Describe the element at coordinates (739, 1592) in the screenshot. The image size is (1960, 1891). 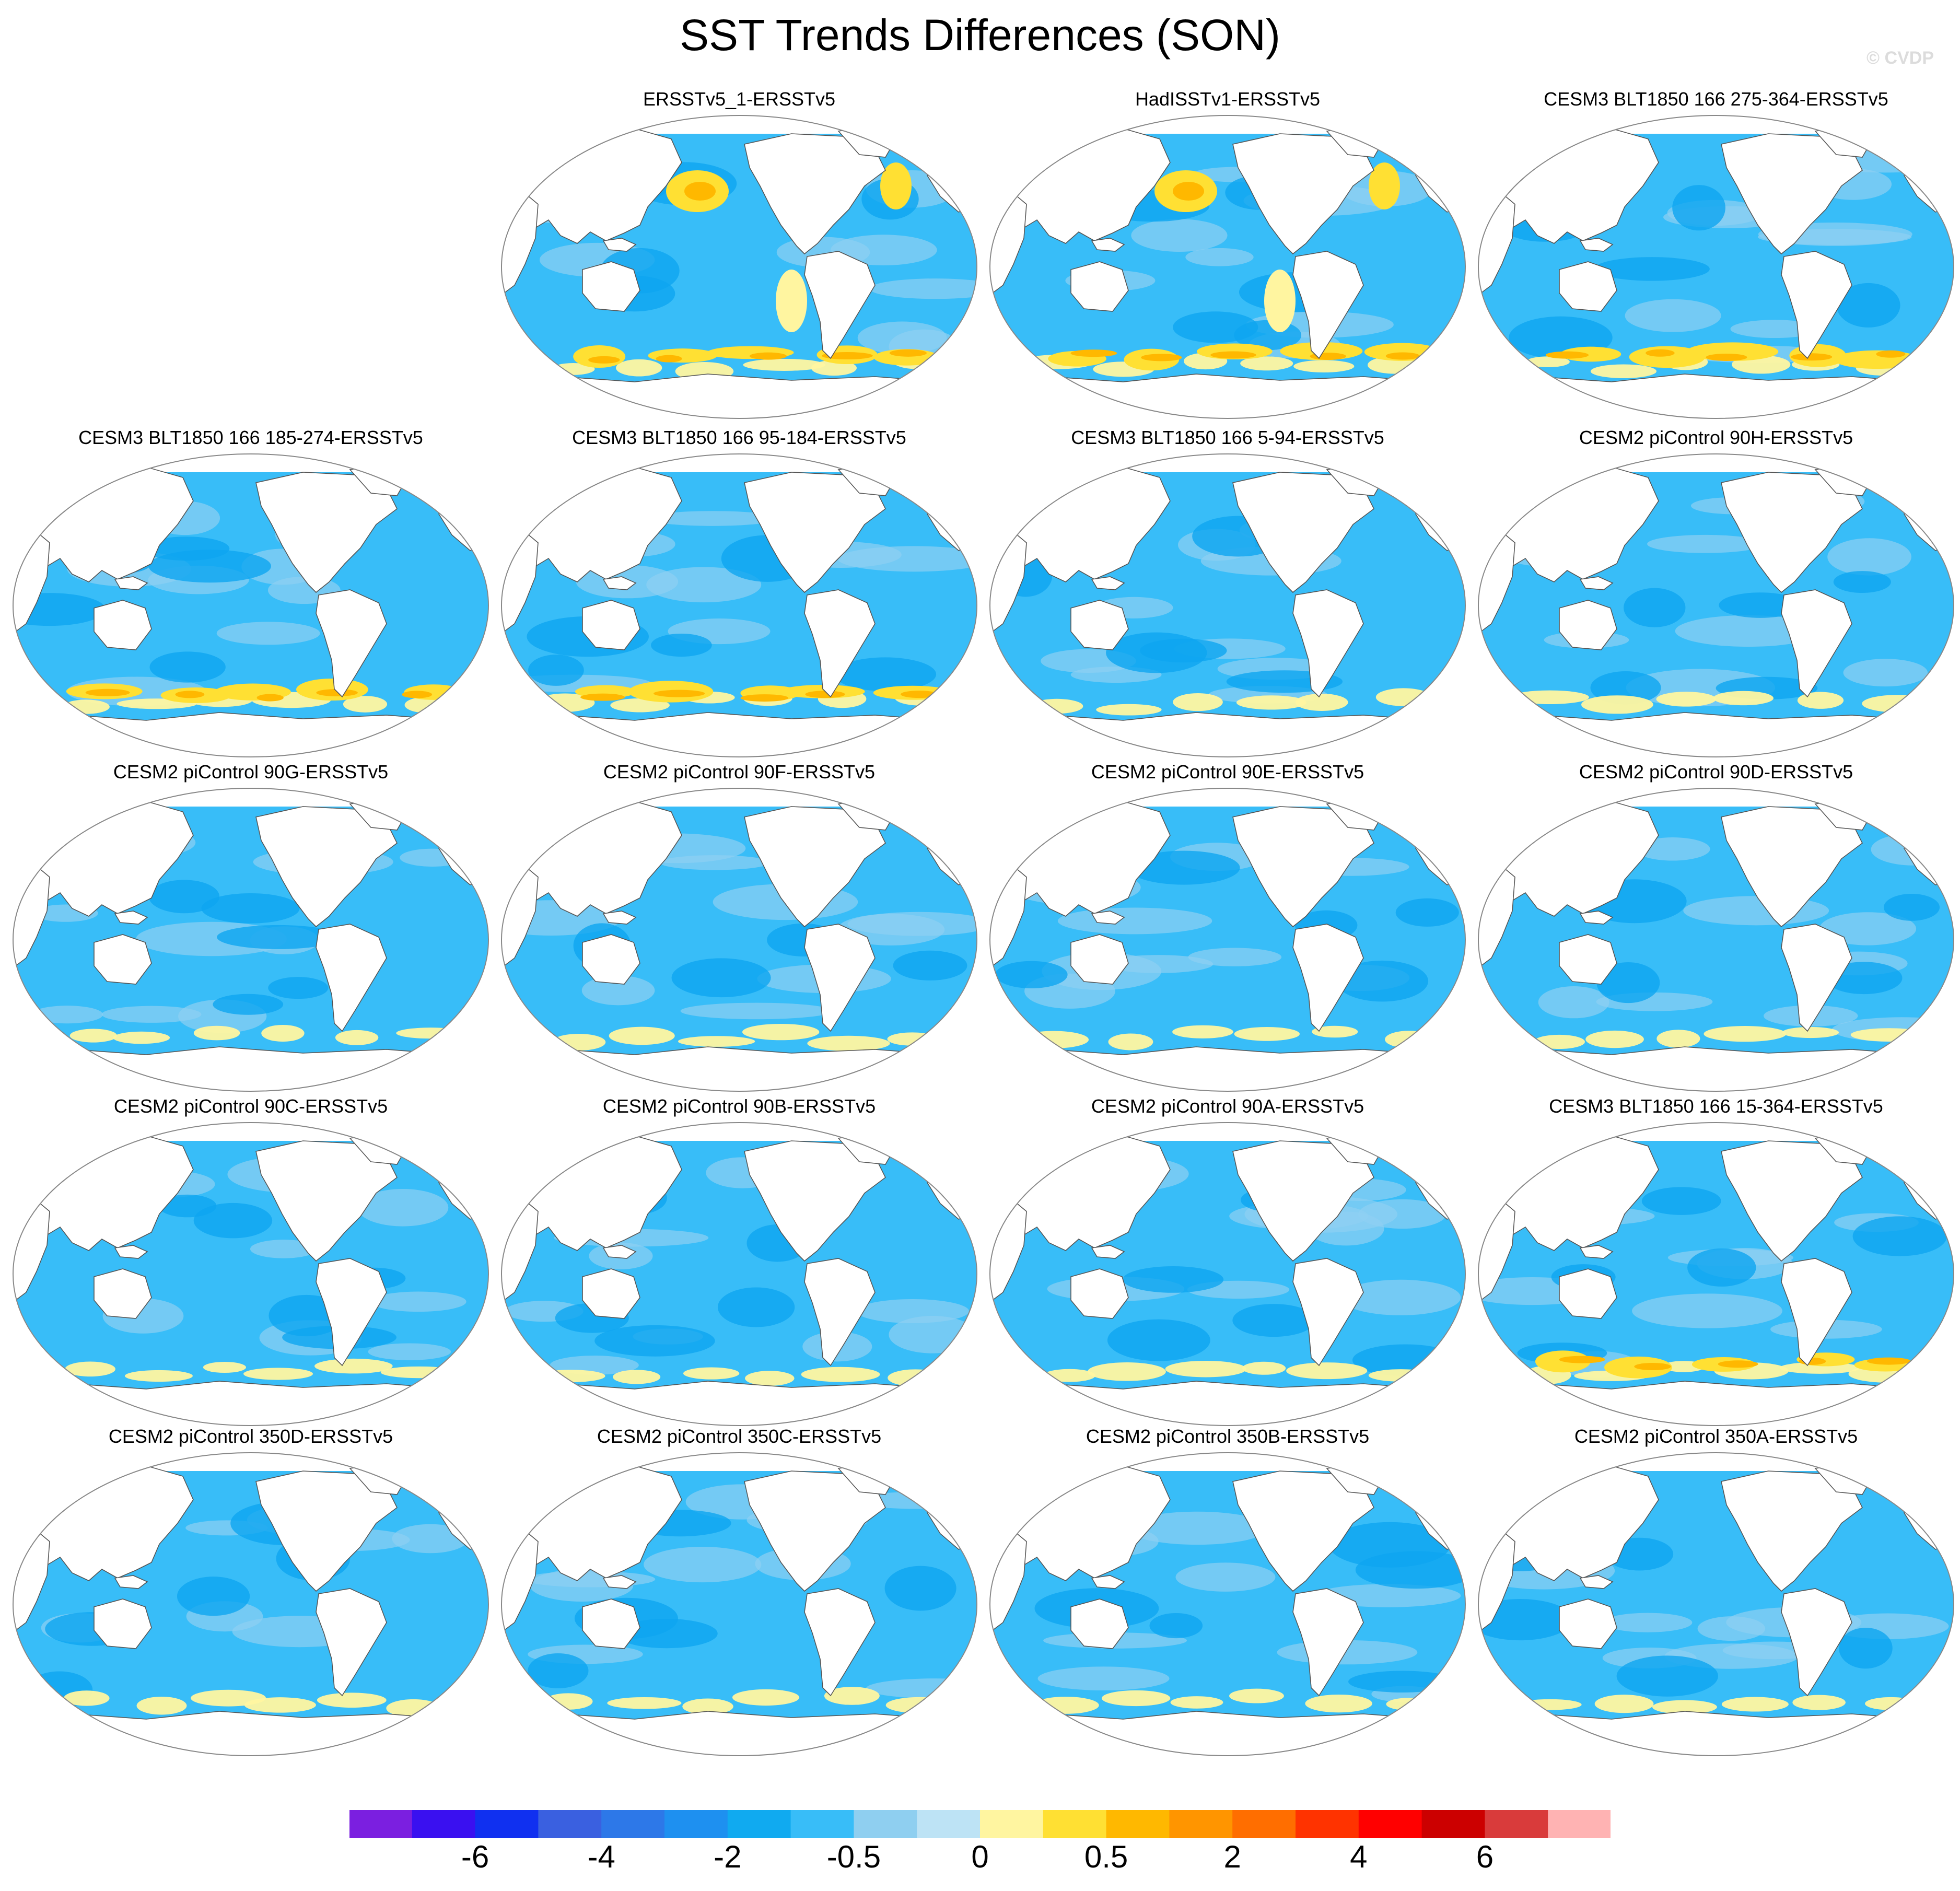
I see `map-panel: CESM2 piControl 350C-ERSSTv5` at that location.